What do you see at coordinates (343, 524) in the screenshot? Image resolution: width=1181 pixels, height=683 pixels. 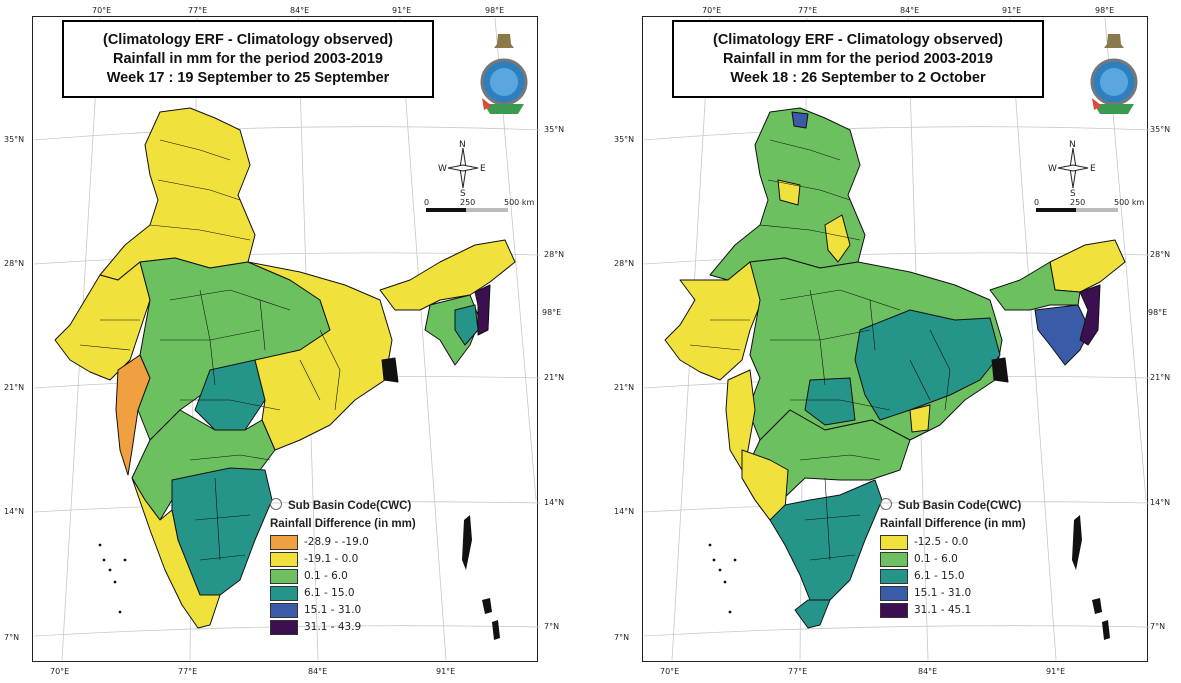 I see `legend-heading: Rainfall Difference (in mm)` at bounding box center [343, 524].